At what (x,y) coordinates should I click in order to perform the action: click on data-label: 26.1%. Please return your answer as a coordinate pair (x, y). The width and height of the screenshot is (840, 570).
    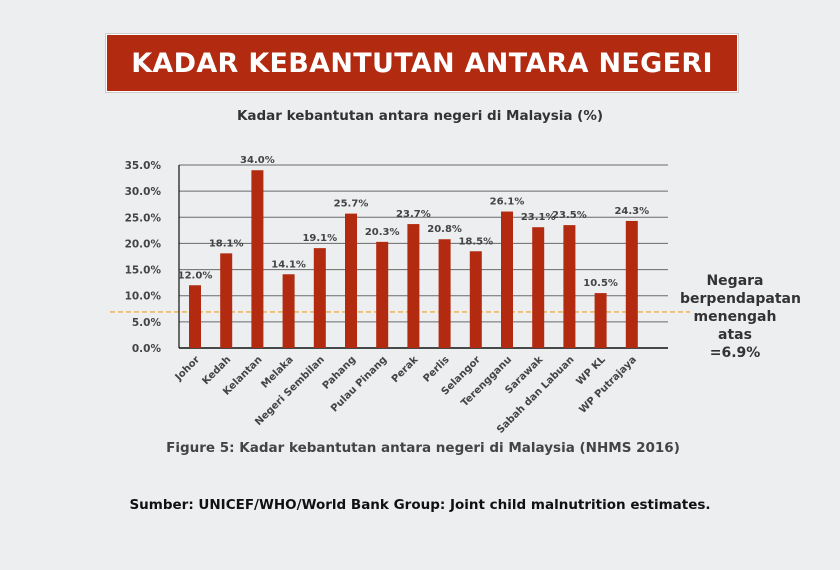
    Looking at the image, I should click on (507, 202).